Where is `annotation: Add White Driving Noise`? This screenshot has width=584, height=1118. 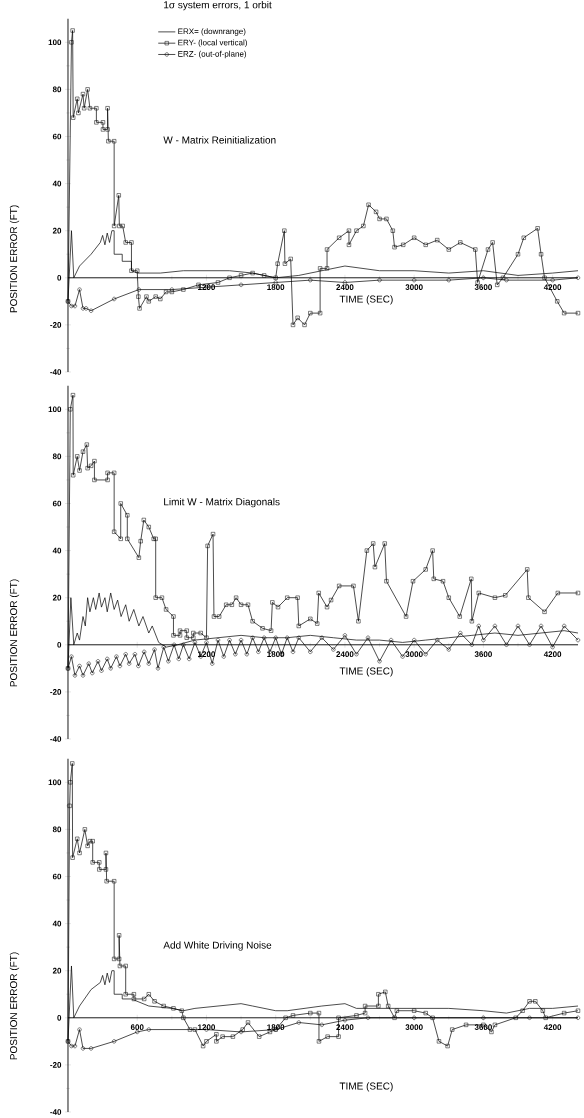
annotation: Add White Driving Noise is located at coordinates (217, 946).